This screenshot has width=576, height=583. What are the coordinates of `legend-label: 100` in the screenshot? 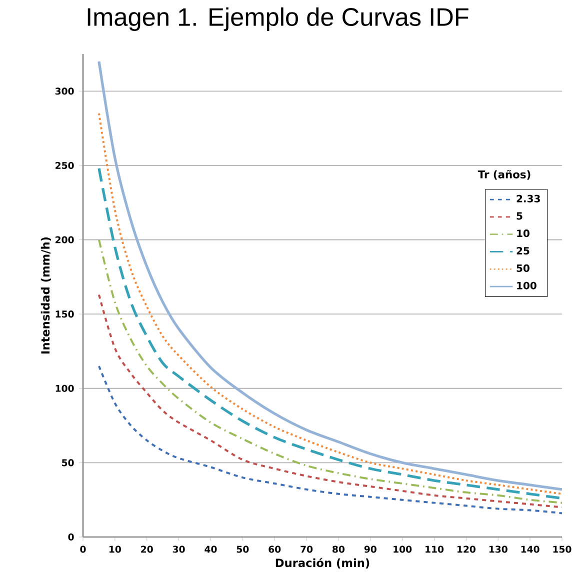 It's located at (526, 286).